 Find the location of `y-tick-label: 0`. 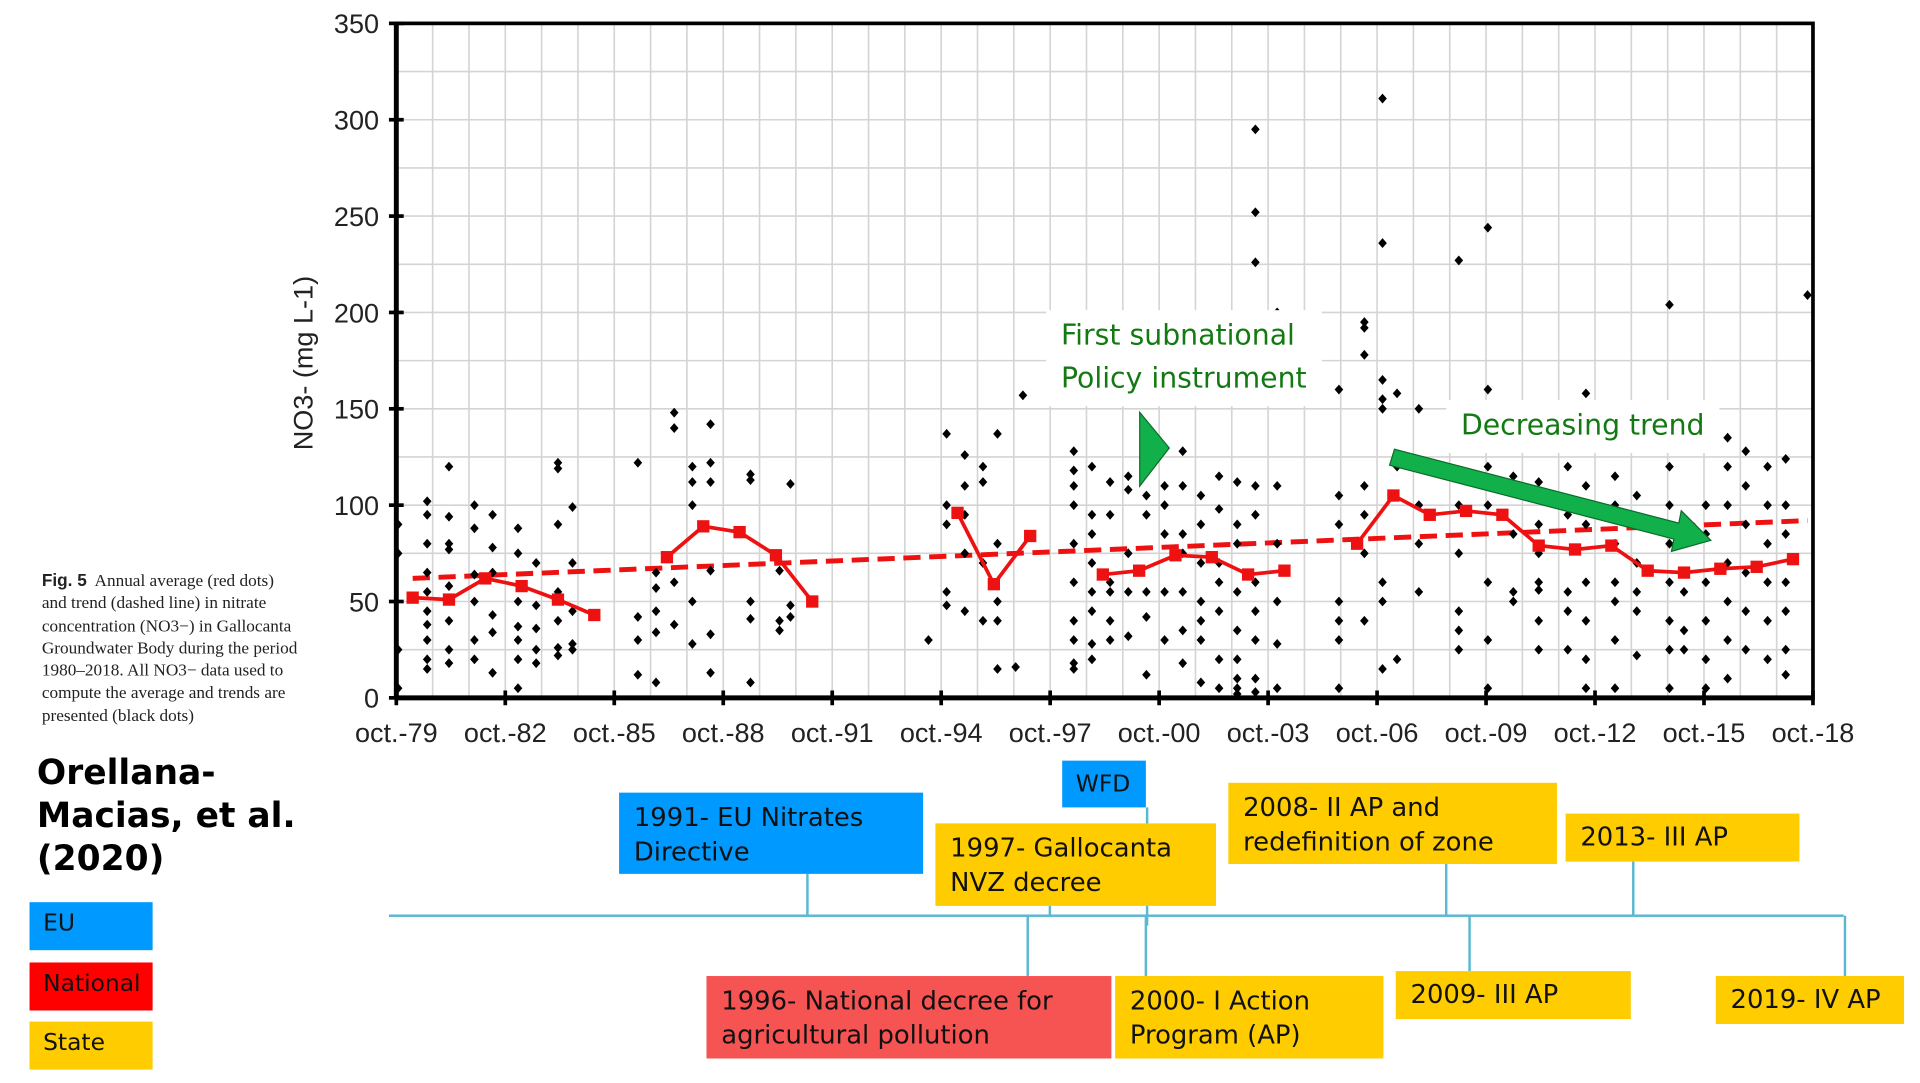

y-tick-label: 0 is located at coordinates (371, 698).